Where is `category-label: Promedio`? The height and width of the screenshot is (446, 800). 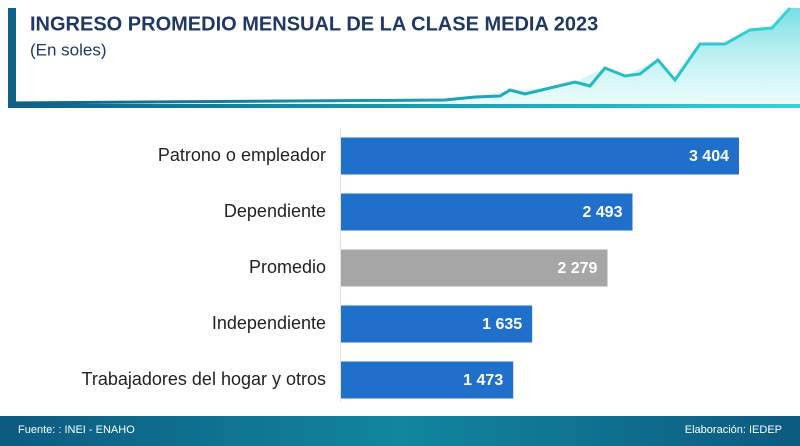 category-label: Promedio is located at coordinates (287, 267).